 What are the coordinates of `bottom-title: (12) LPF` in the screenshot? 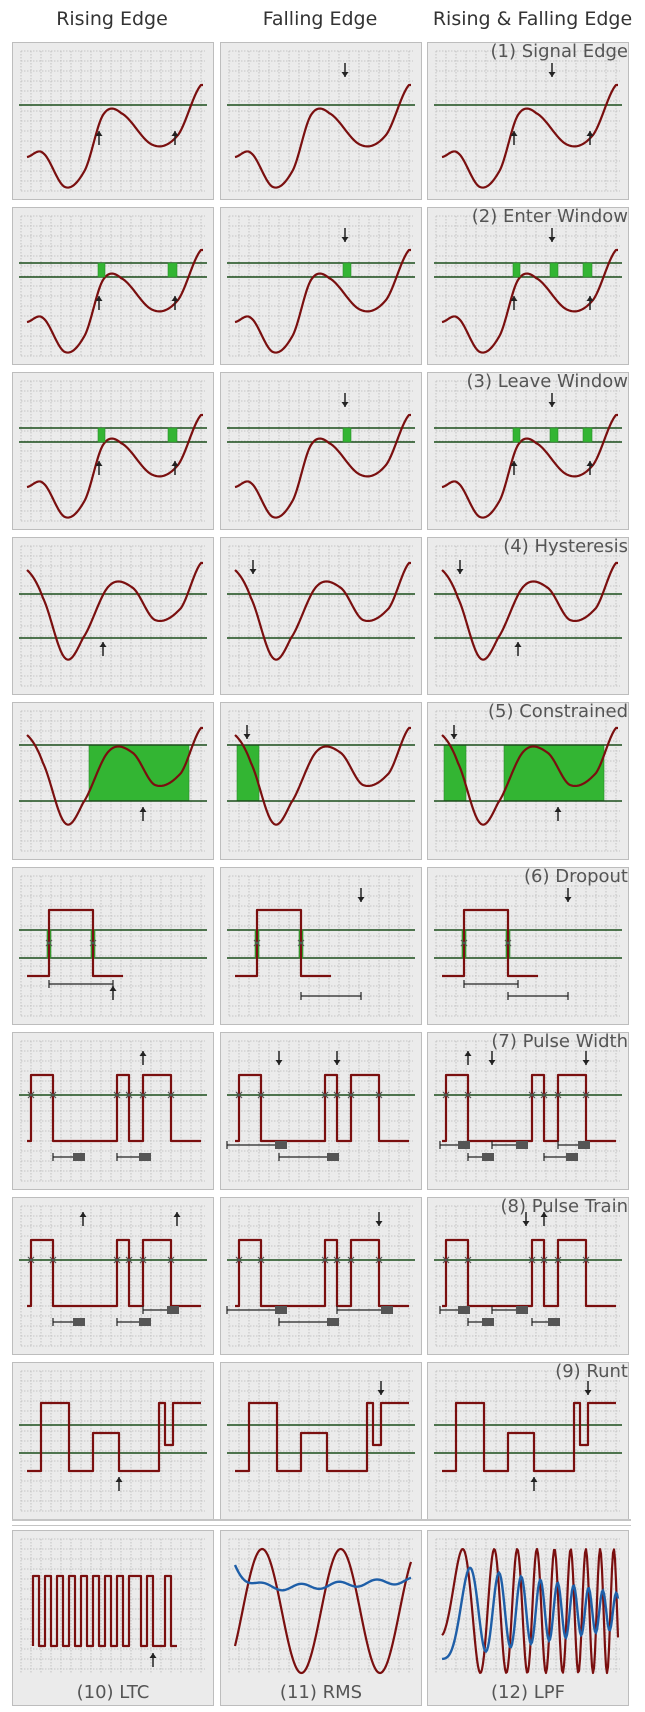 It's located at (528, 1692).